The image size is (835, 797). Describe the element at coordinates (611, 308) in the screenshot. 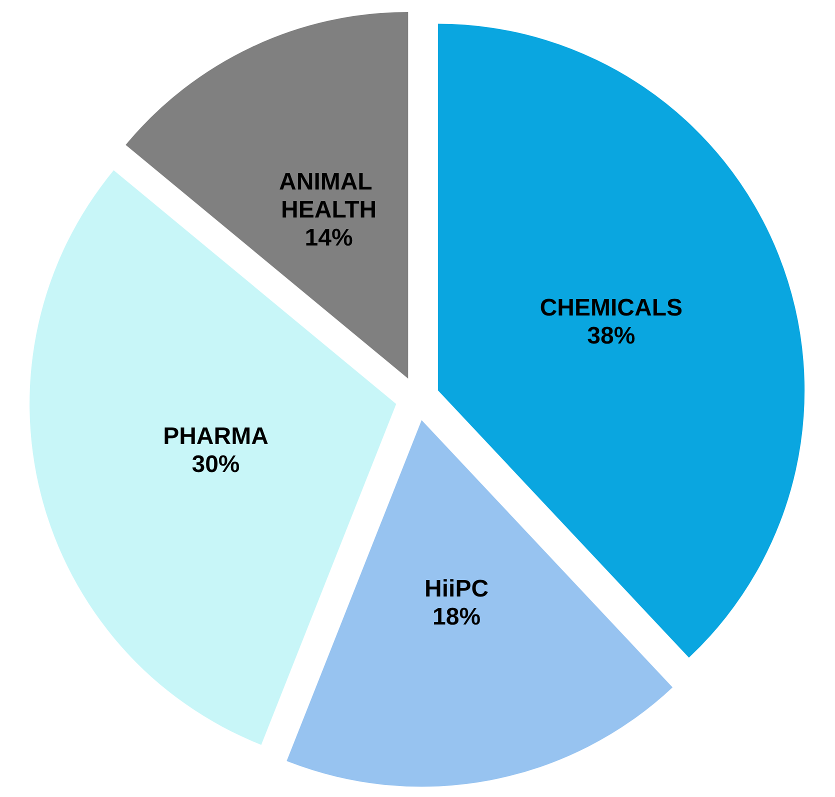

I see `slice-label: CHEMICALS` at that location.